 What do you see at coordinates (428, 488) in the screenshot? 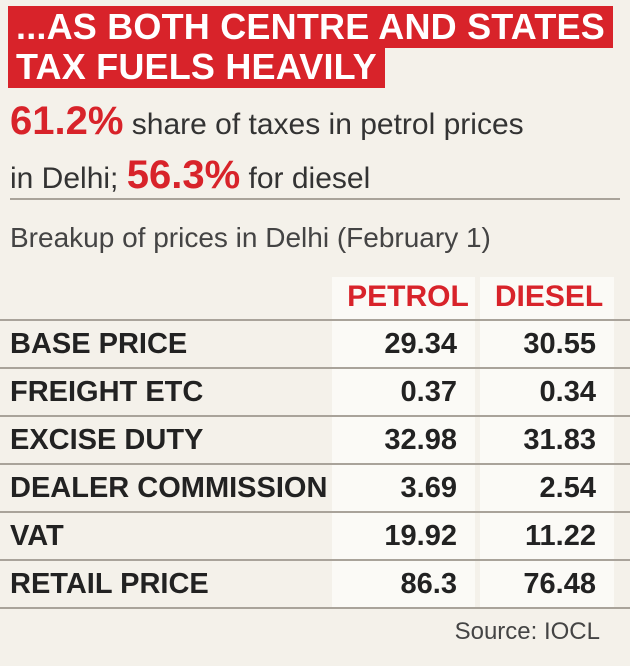
I see `petrol-value: 3.69` at bounding box center [428, 488].